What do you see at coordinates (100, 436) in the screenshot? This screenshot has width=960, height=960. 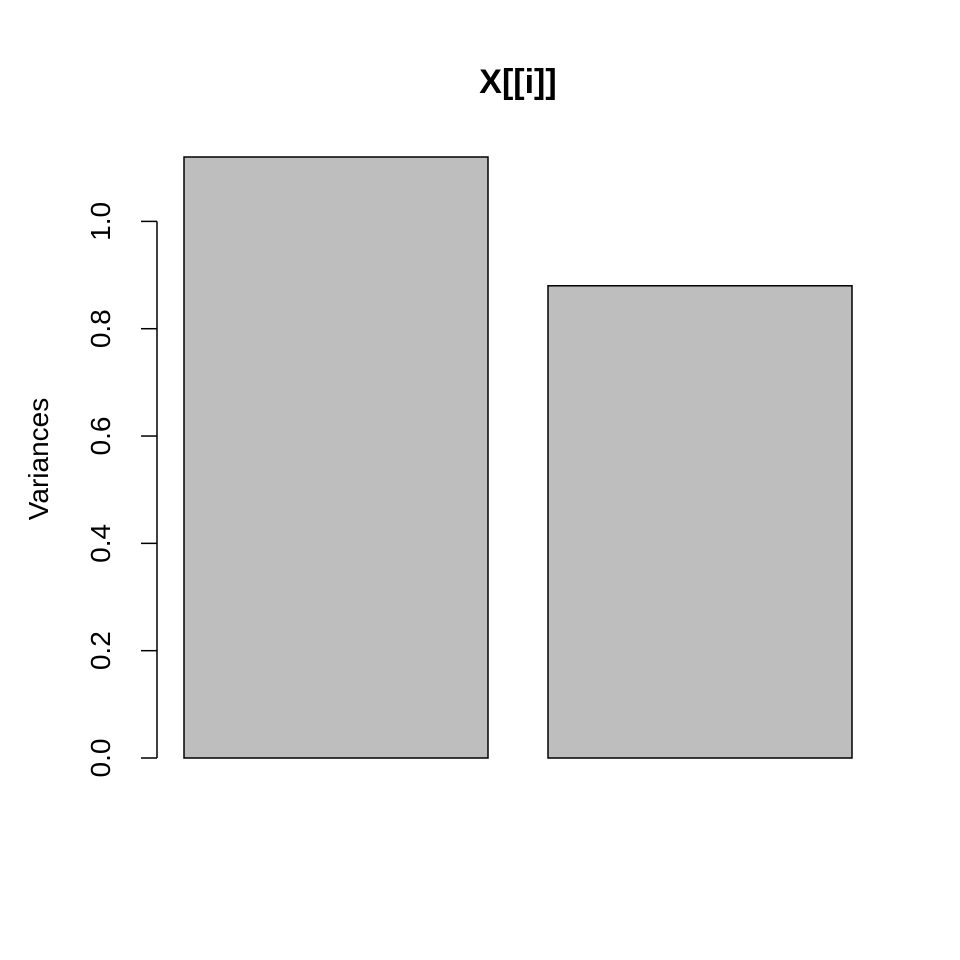 I see `y-tick-label: 0.6` at bounding box center [100, 436].